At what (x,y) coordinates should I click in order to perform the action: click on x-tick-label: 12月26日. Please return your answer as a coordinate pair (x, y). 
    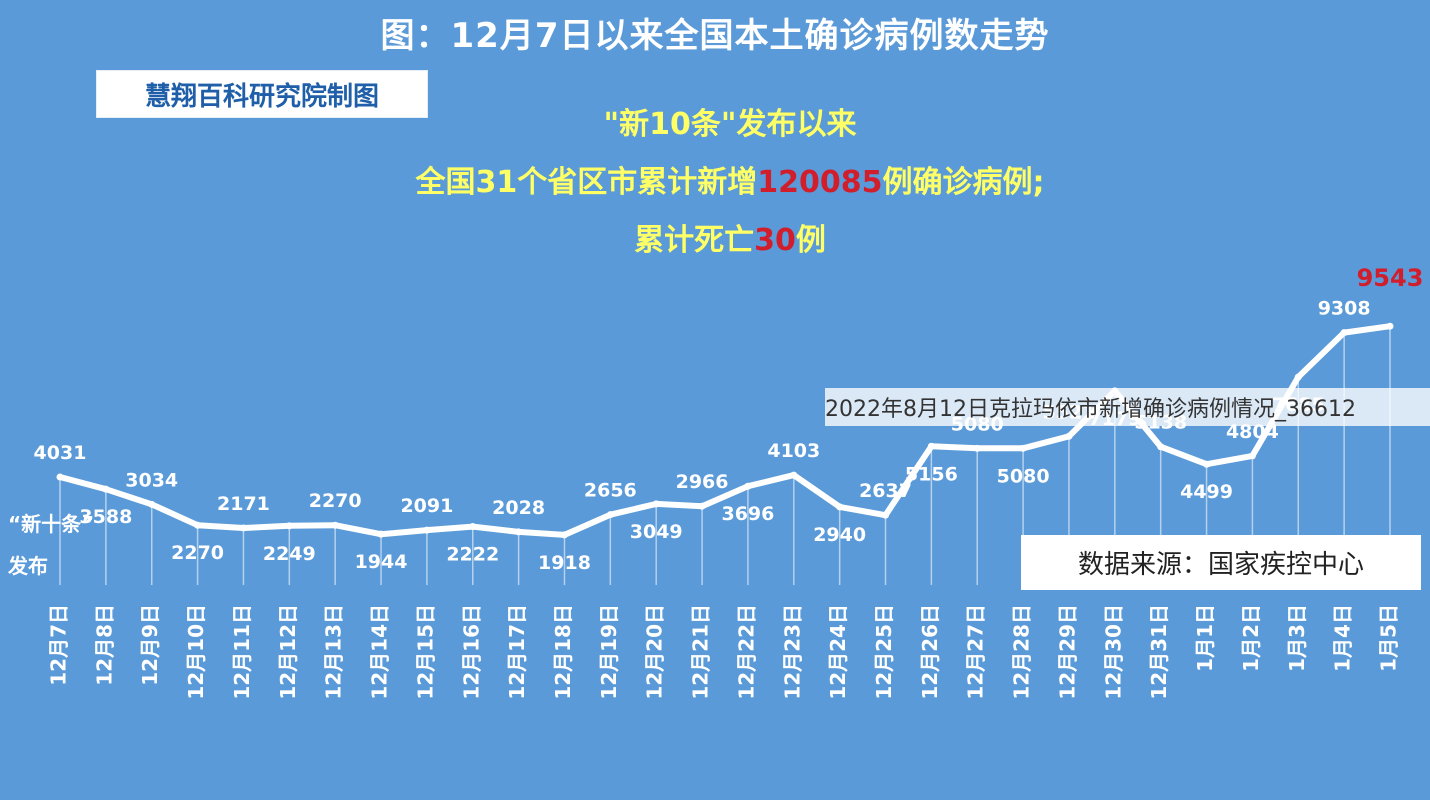
    Looking at the image, I should click on (930, 652).